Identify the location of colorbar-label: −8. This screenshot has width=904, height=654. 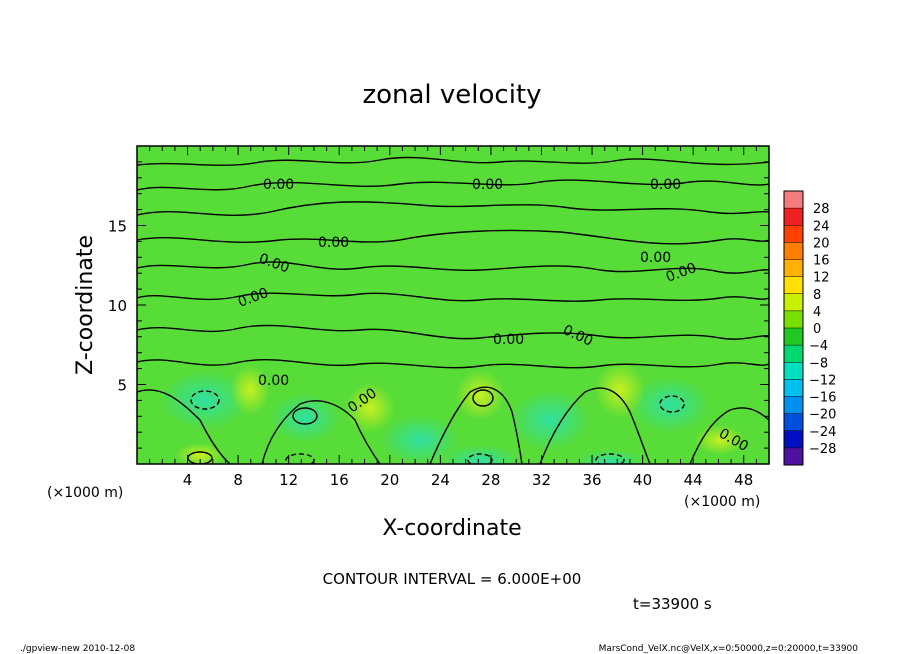
(818, 363).